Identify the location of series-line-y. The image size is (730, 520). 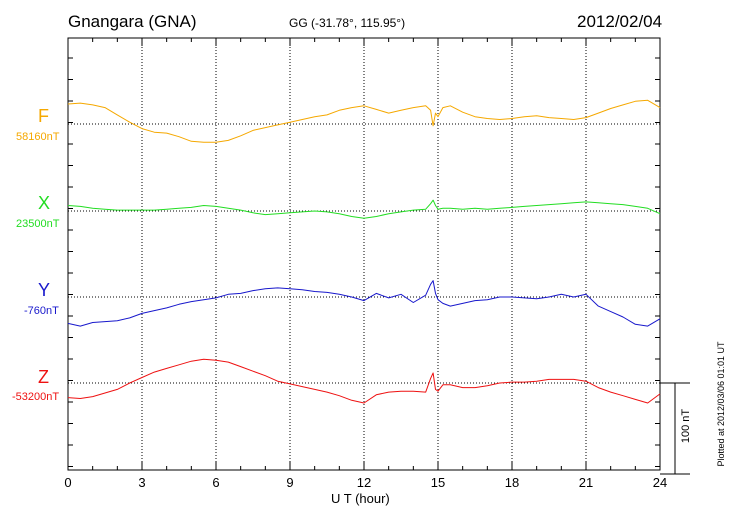
(364, 303).